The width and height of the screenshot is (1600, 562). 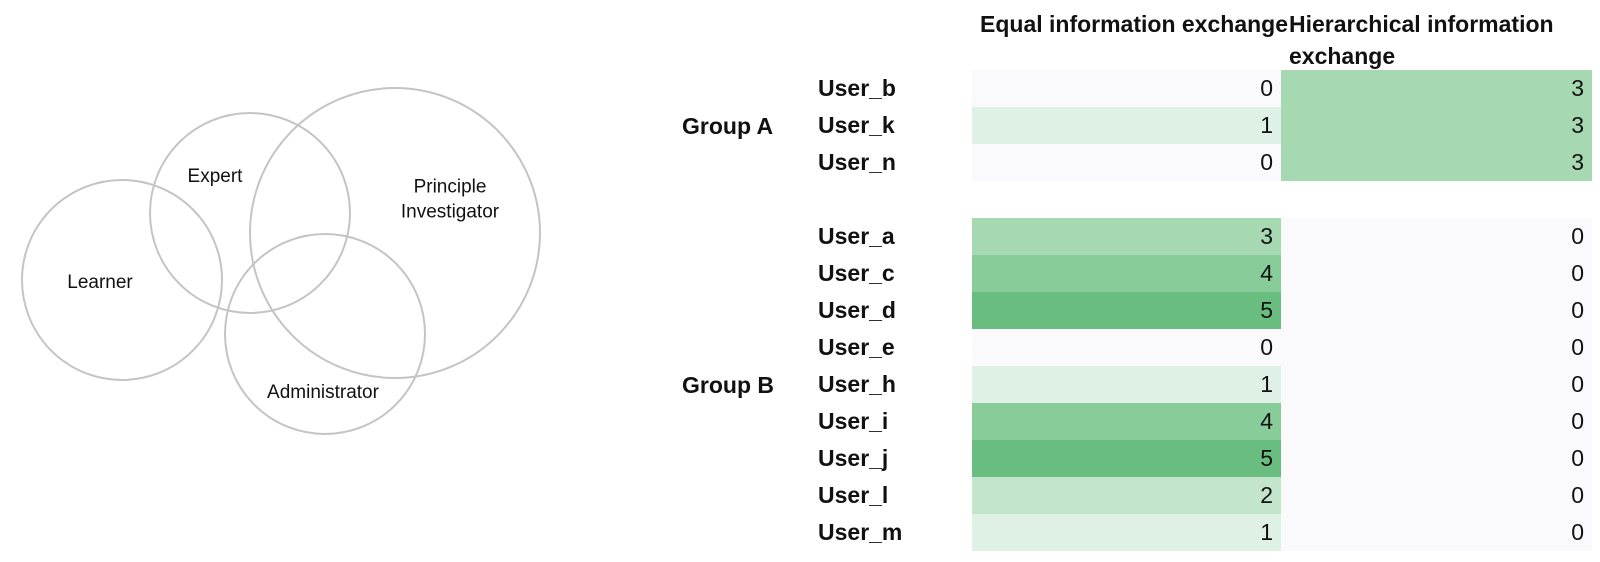 I want to click on group-label: Group B, so click(x=728, y=384).